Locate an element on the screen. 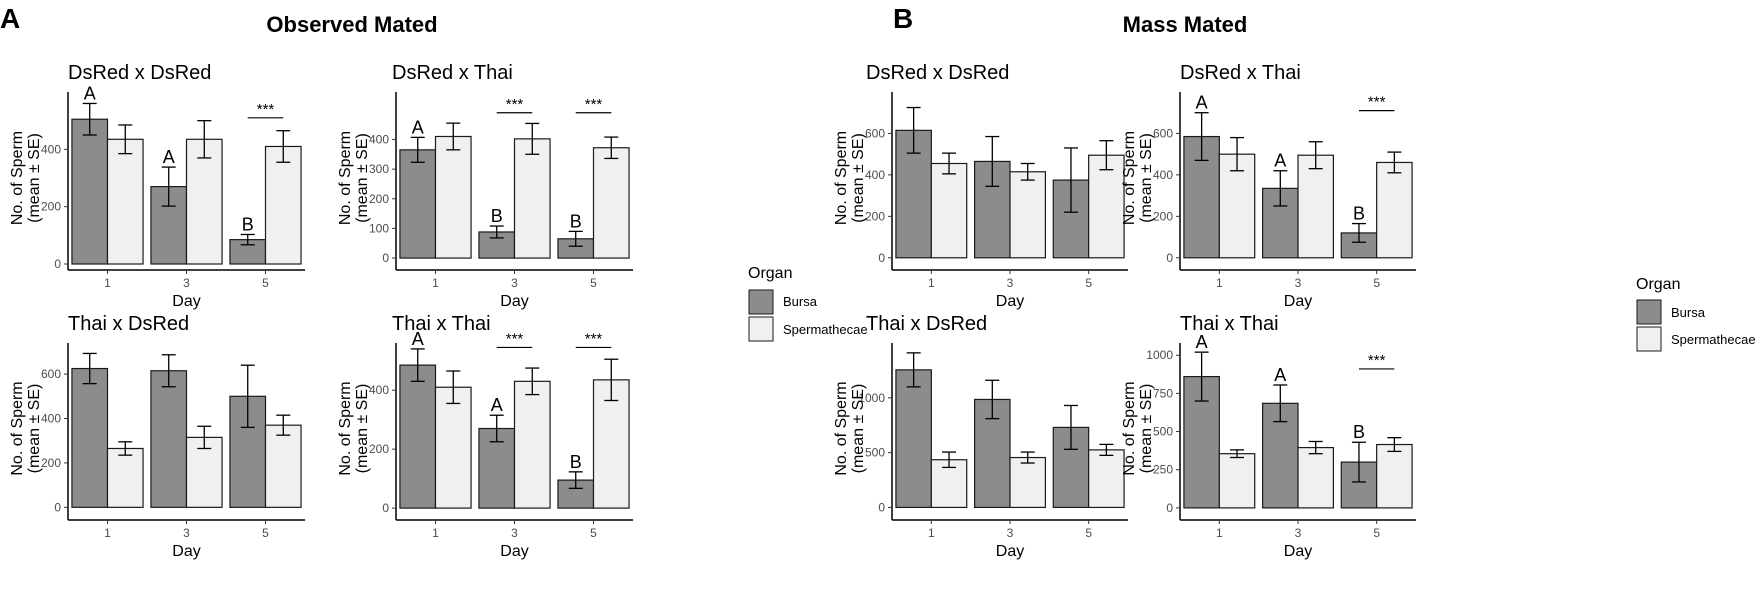 The width and height of the screenshot is (1763, 610). legend-title: Organ is located at coordinates (770, 273).